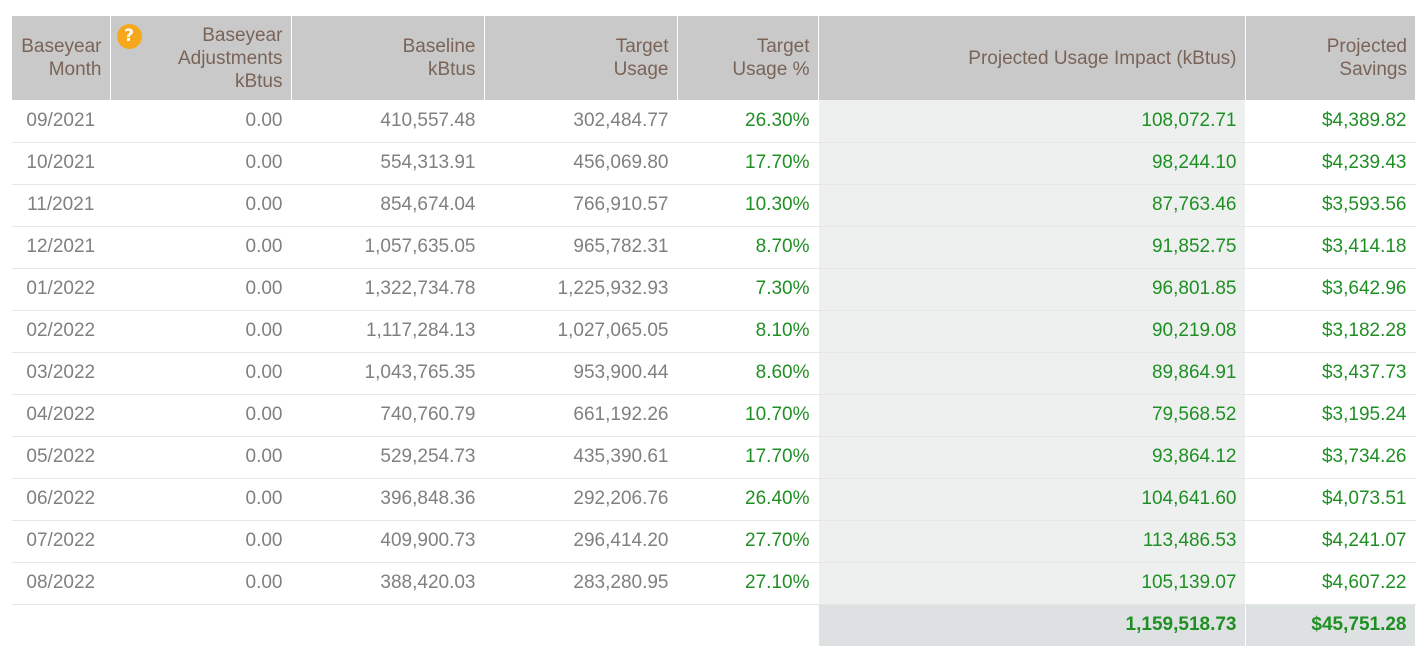  I want to click on cell-target-percent: 10.30%, so click(748, 205).